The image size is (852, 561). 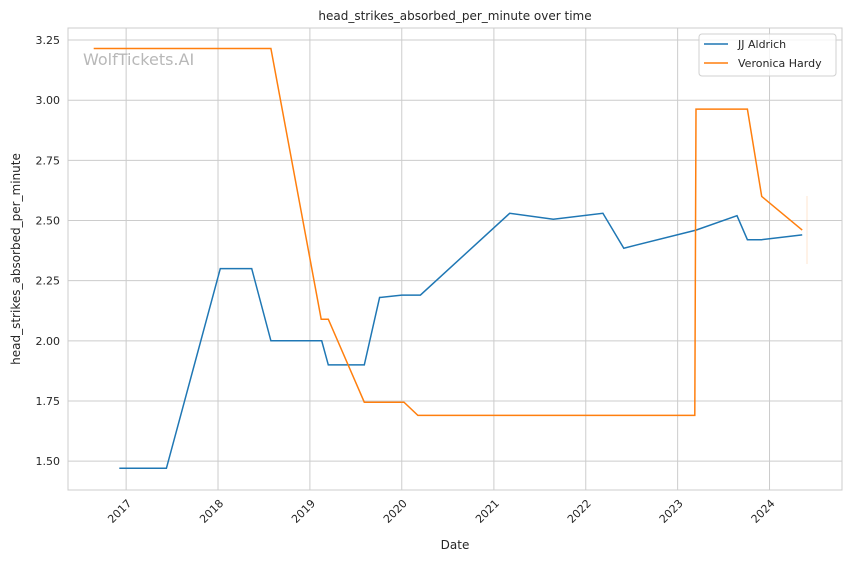 What do you see at coordinates (761, 44) in the screenshot?
I see `legend-label-jj-aldrich: JJ Aldrich` at bounding box center [761, 44].